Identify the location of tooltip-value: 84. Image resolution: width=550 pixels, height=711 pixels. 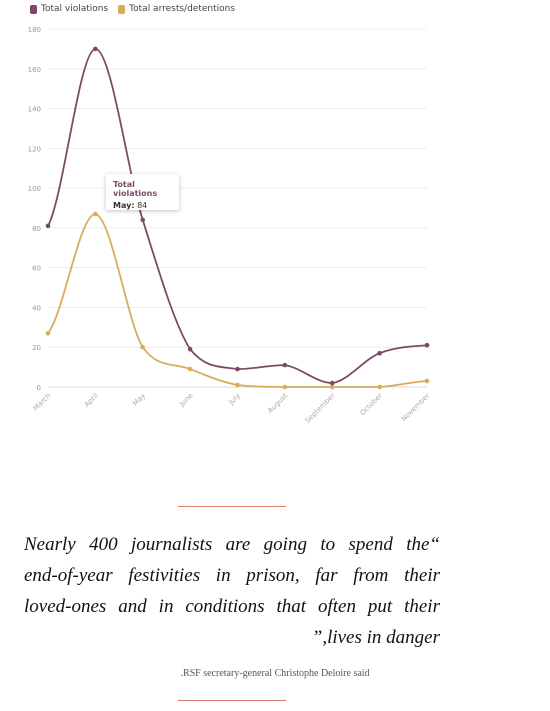
(142, 205).